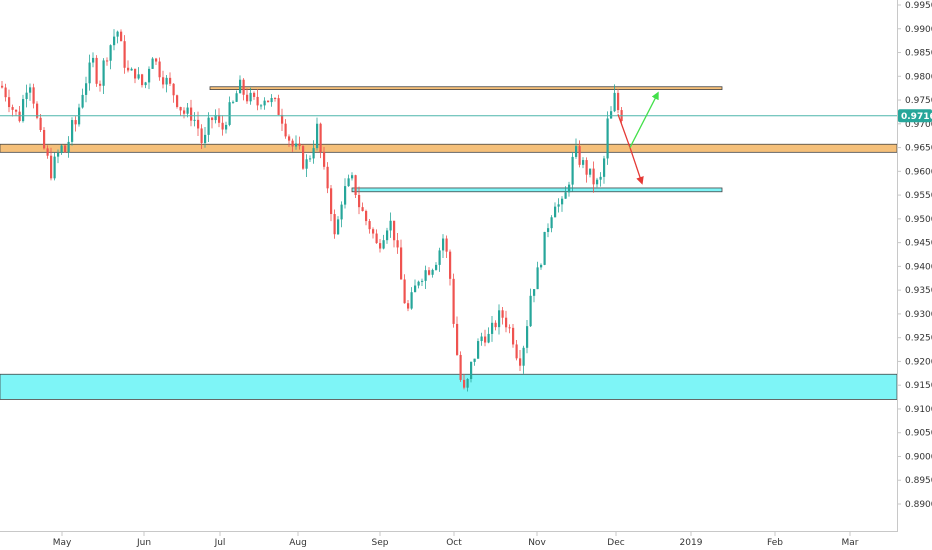 This screenshot has width=932, height=550. Describe the element at coordinates (220, 543) in the screenshot. I see `time-tick-label: Jul` at that location.